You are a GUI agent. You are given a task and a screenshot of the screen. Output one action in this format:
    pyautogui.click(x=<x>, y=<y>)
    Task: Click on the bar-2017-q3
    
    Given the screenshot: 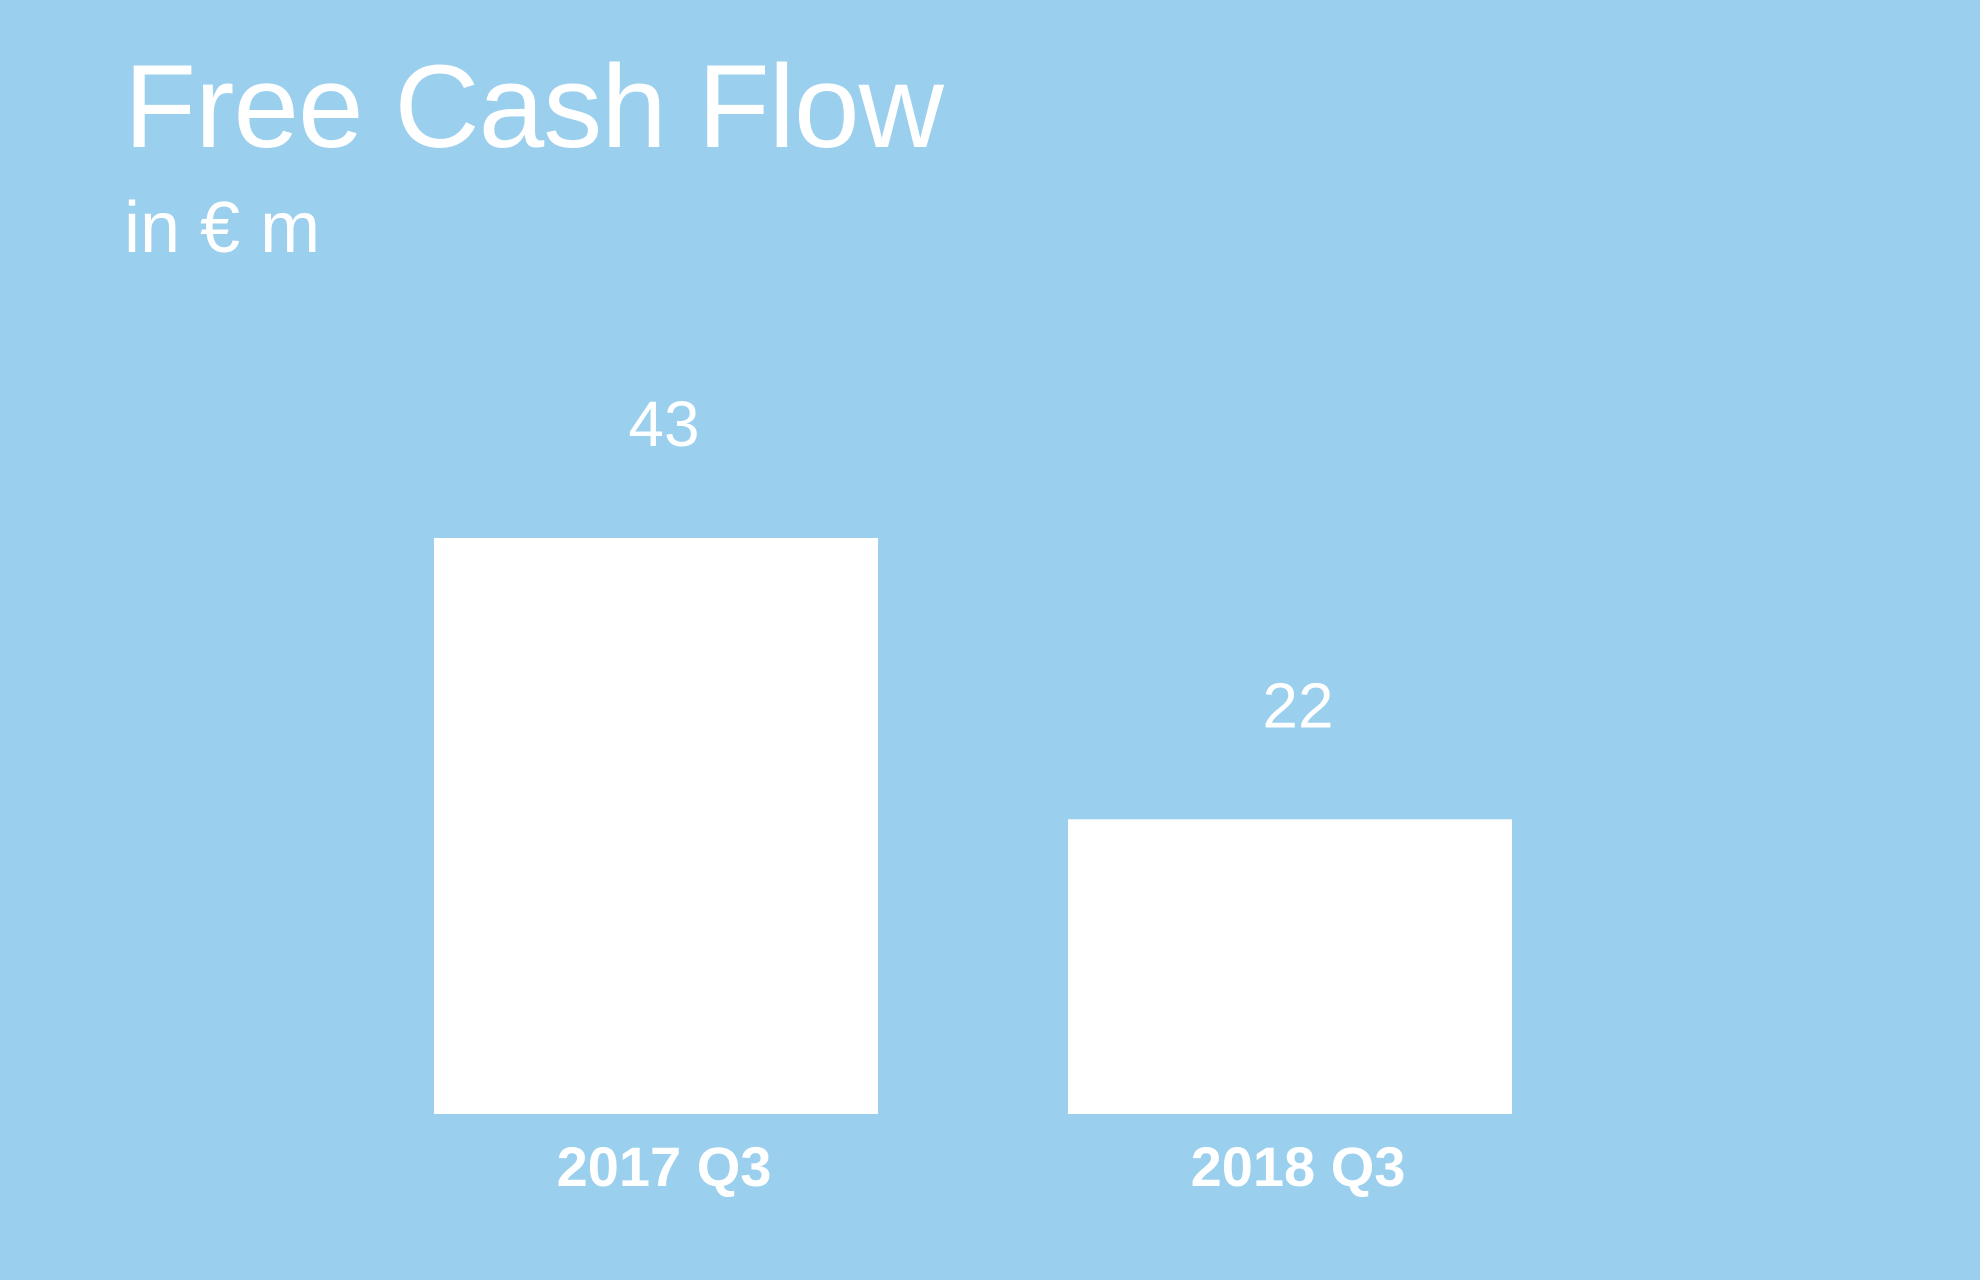 What is the action you would take?
    pyautogui.click(x=656, y=826)
    